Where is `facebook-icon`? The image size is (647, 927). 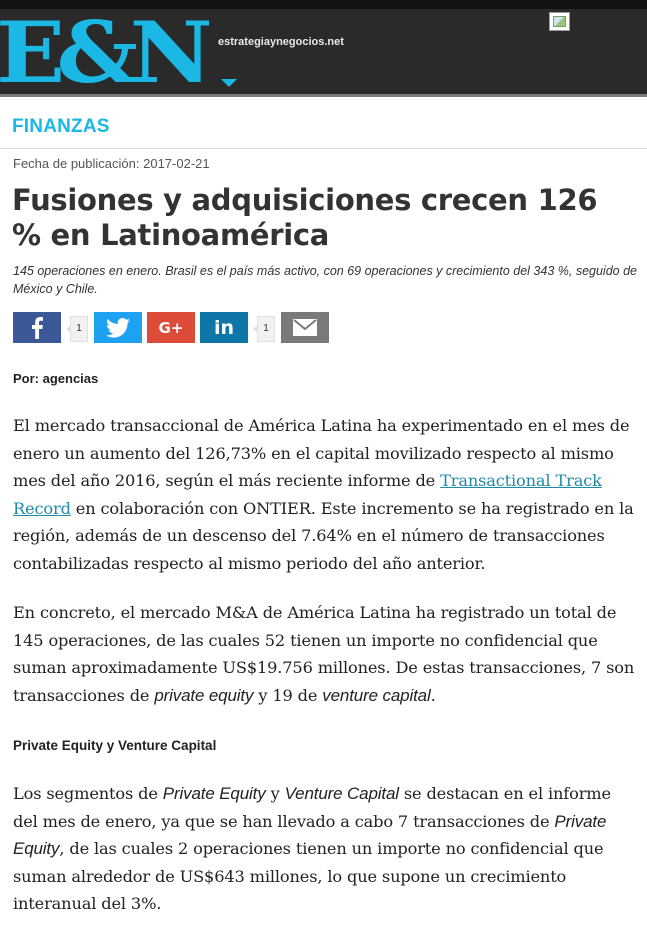
facebook-icon is located at coordinates (37, 327).